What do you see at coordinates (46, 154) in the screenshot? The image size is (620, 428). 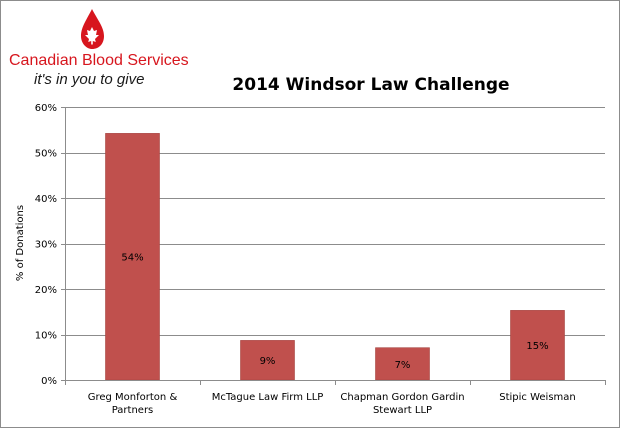 I see `y-tick-label: 50%` at bounding box center [46, 154].